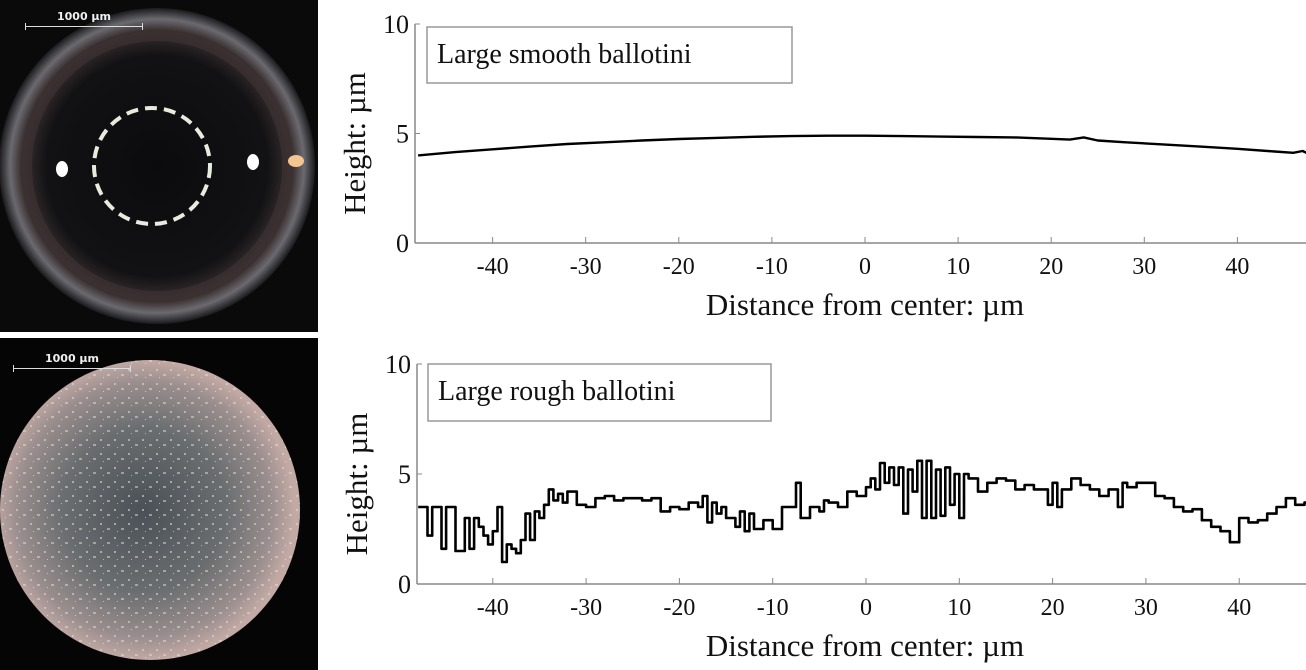  What do you see at coordinates (557, 391) in the screenshot?
I see `legend-label: Large rough ballotini` at bounding box center [557, 391].